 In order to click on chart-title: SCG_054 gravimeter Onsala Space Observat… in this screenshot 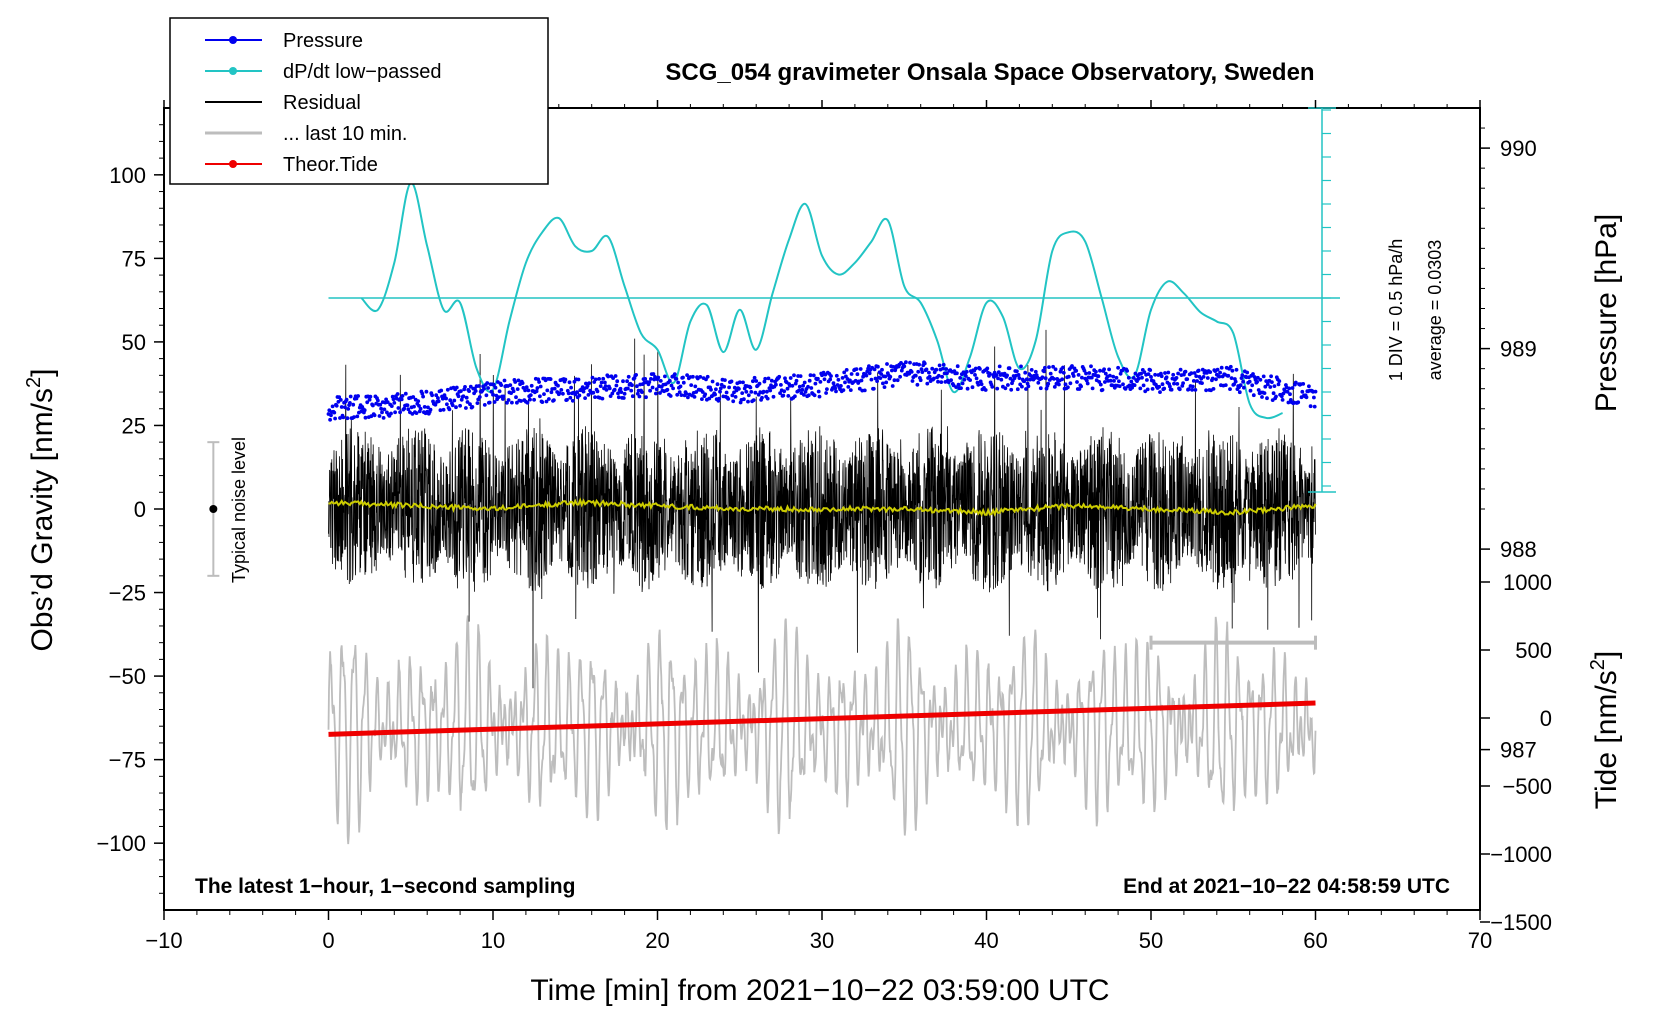, I will do `click(989, 72)`.